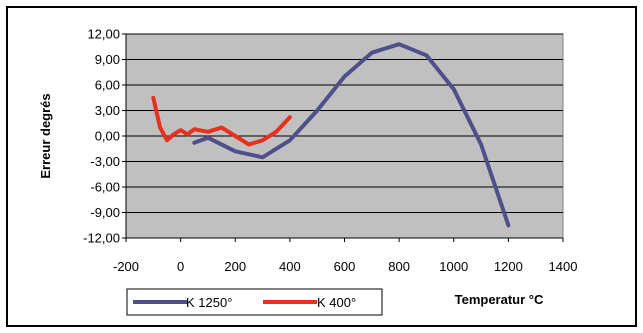 This screenshot has width=643, height=333. What do you see at coordinates (126, 266) in the screenshot?
I see `x-tick-label: -200` at bounding box center [126, 266].